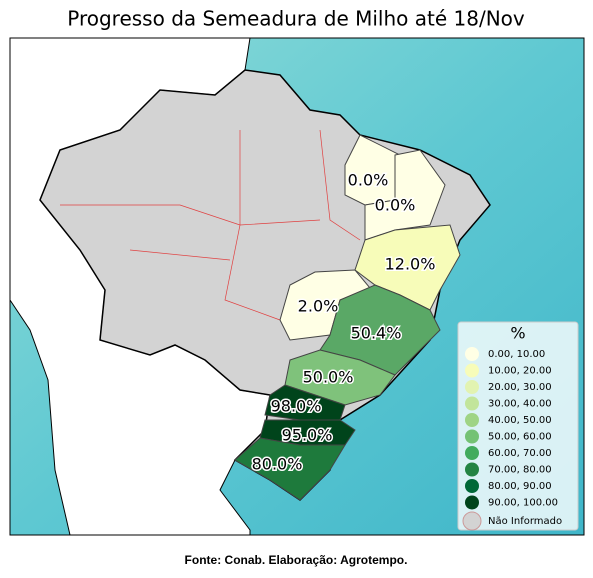 This screenshot has height=578, width=593. I want to click on region-label: 2.0%, so click(318, 306).